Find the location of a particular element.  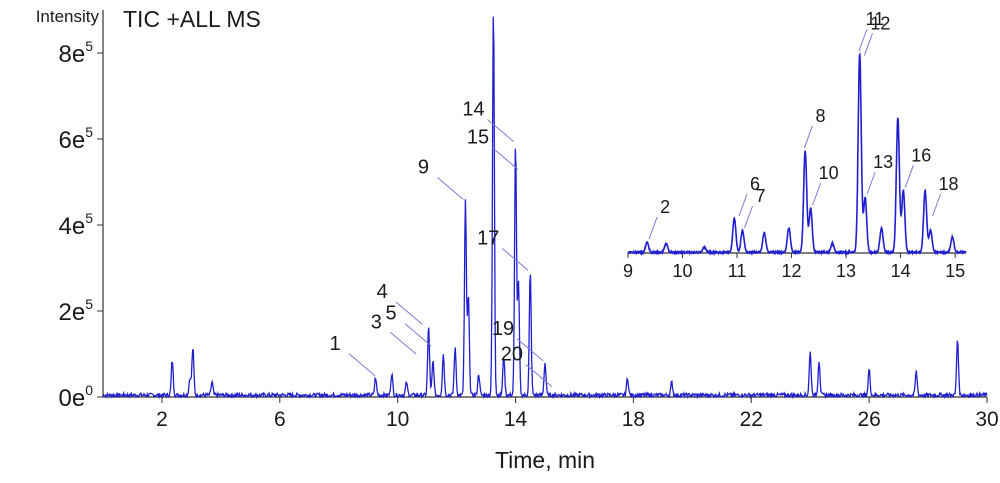

peak-label: 3 is located at coordinates (376, 322).